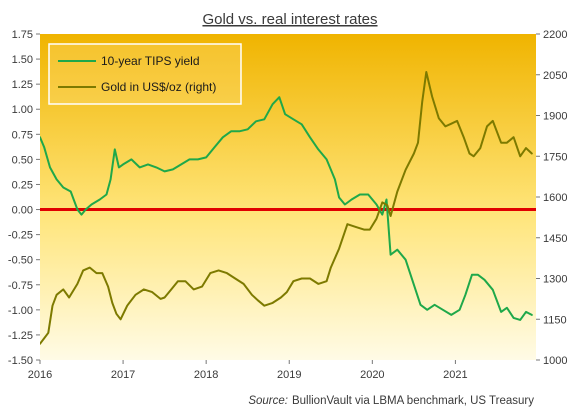 This screenshot has height=412, width=580. I want to click on y-right-axis: 1000 1150 1300 1450 1600 1750 1900 2050 2200, so click(551, 198).